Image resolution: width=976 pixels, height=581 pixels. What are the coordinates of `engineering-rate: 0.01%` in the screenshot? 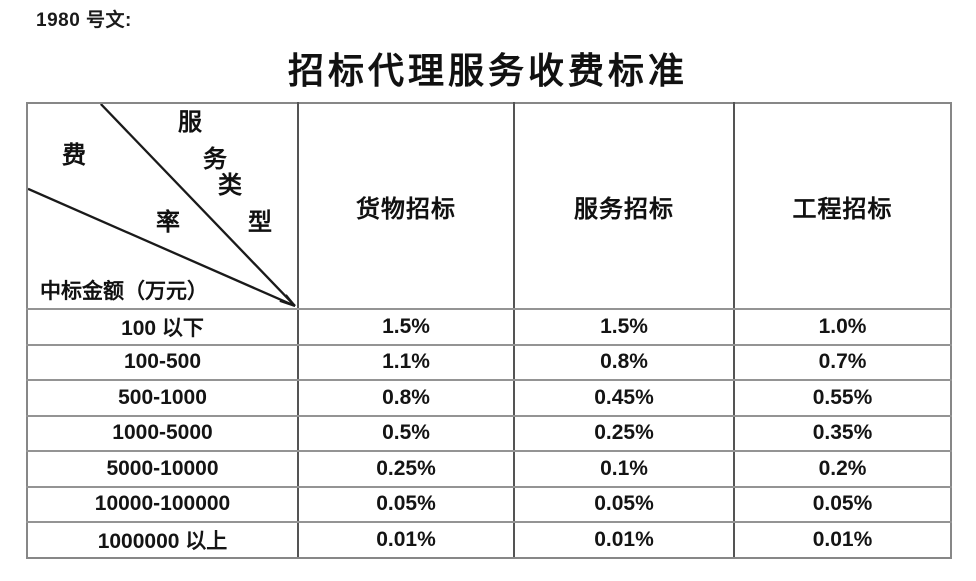 It's located at (842, 540).